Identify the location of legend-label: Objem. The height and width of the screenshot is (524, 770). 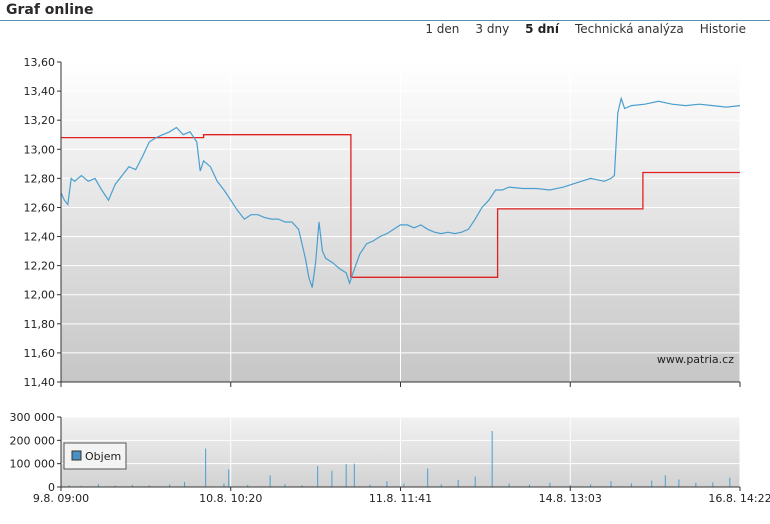
(103, 456).